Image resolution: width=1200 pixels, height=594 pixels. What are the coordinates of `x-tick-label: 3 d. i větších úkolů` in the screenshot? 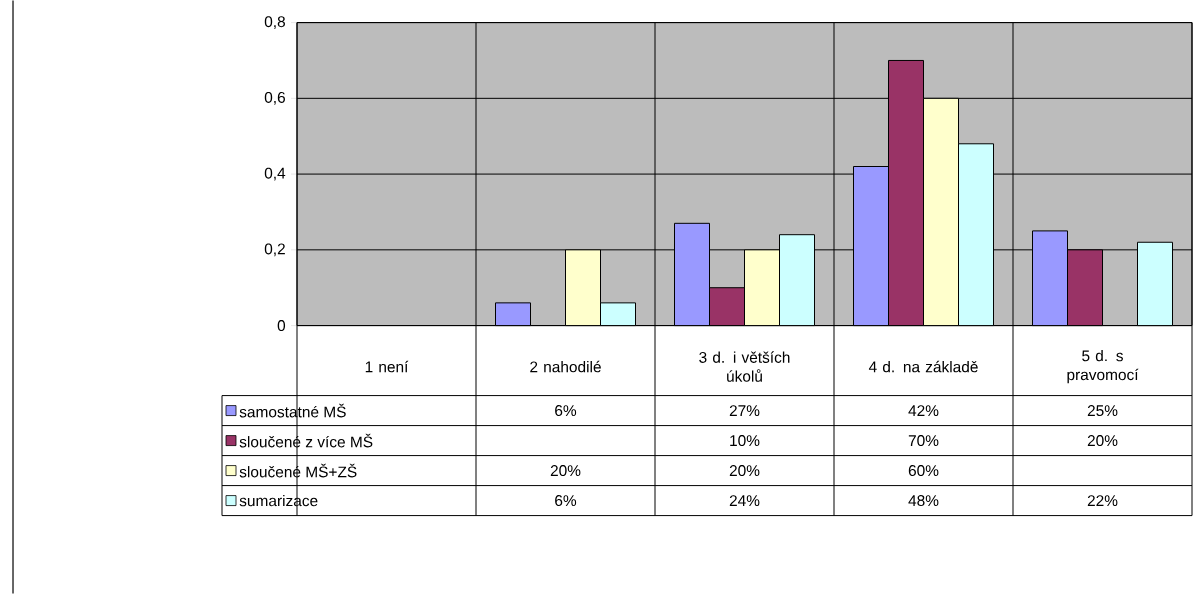 It's located at (744, 366).